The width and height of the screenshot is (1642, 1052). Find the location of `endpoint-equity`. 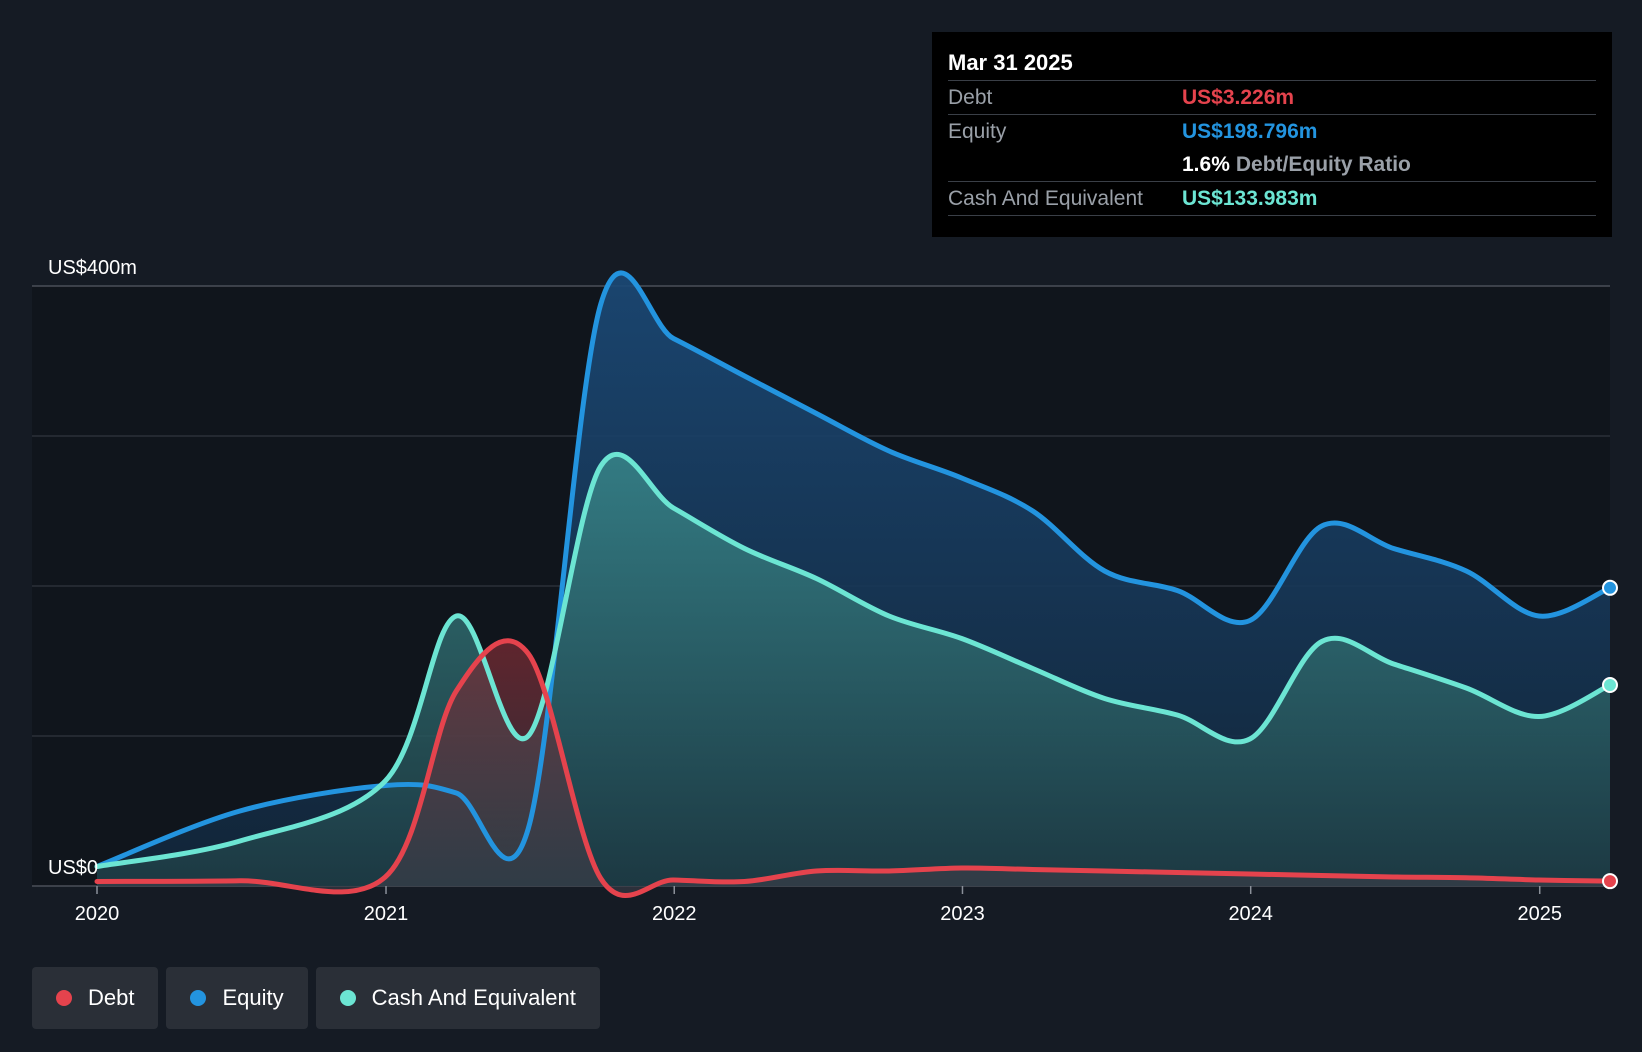

endpoint-equity is located at coordinates (1610, 587).